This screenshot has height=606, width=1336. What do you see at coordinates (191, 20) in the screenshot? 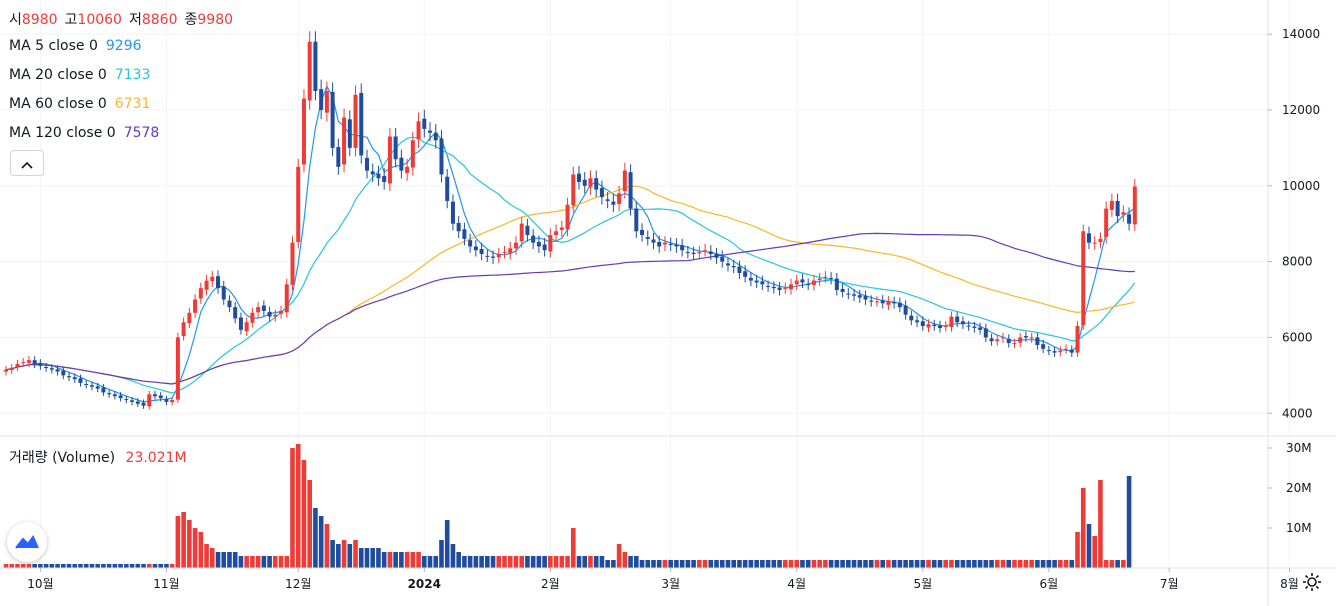
I see `ohlc-label: 종` at bounding box center [191, 20].